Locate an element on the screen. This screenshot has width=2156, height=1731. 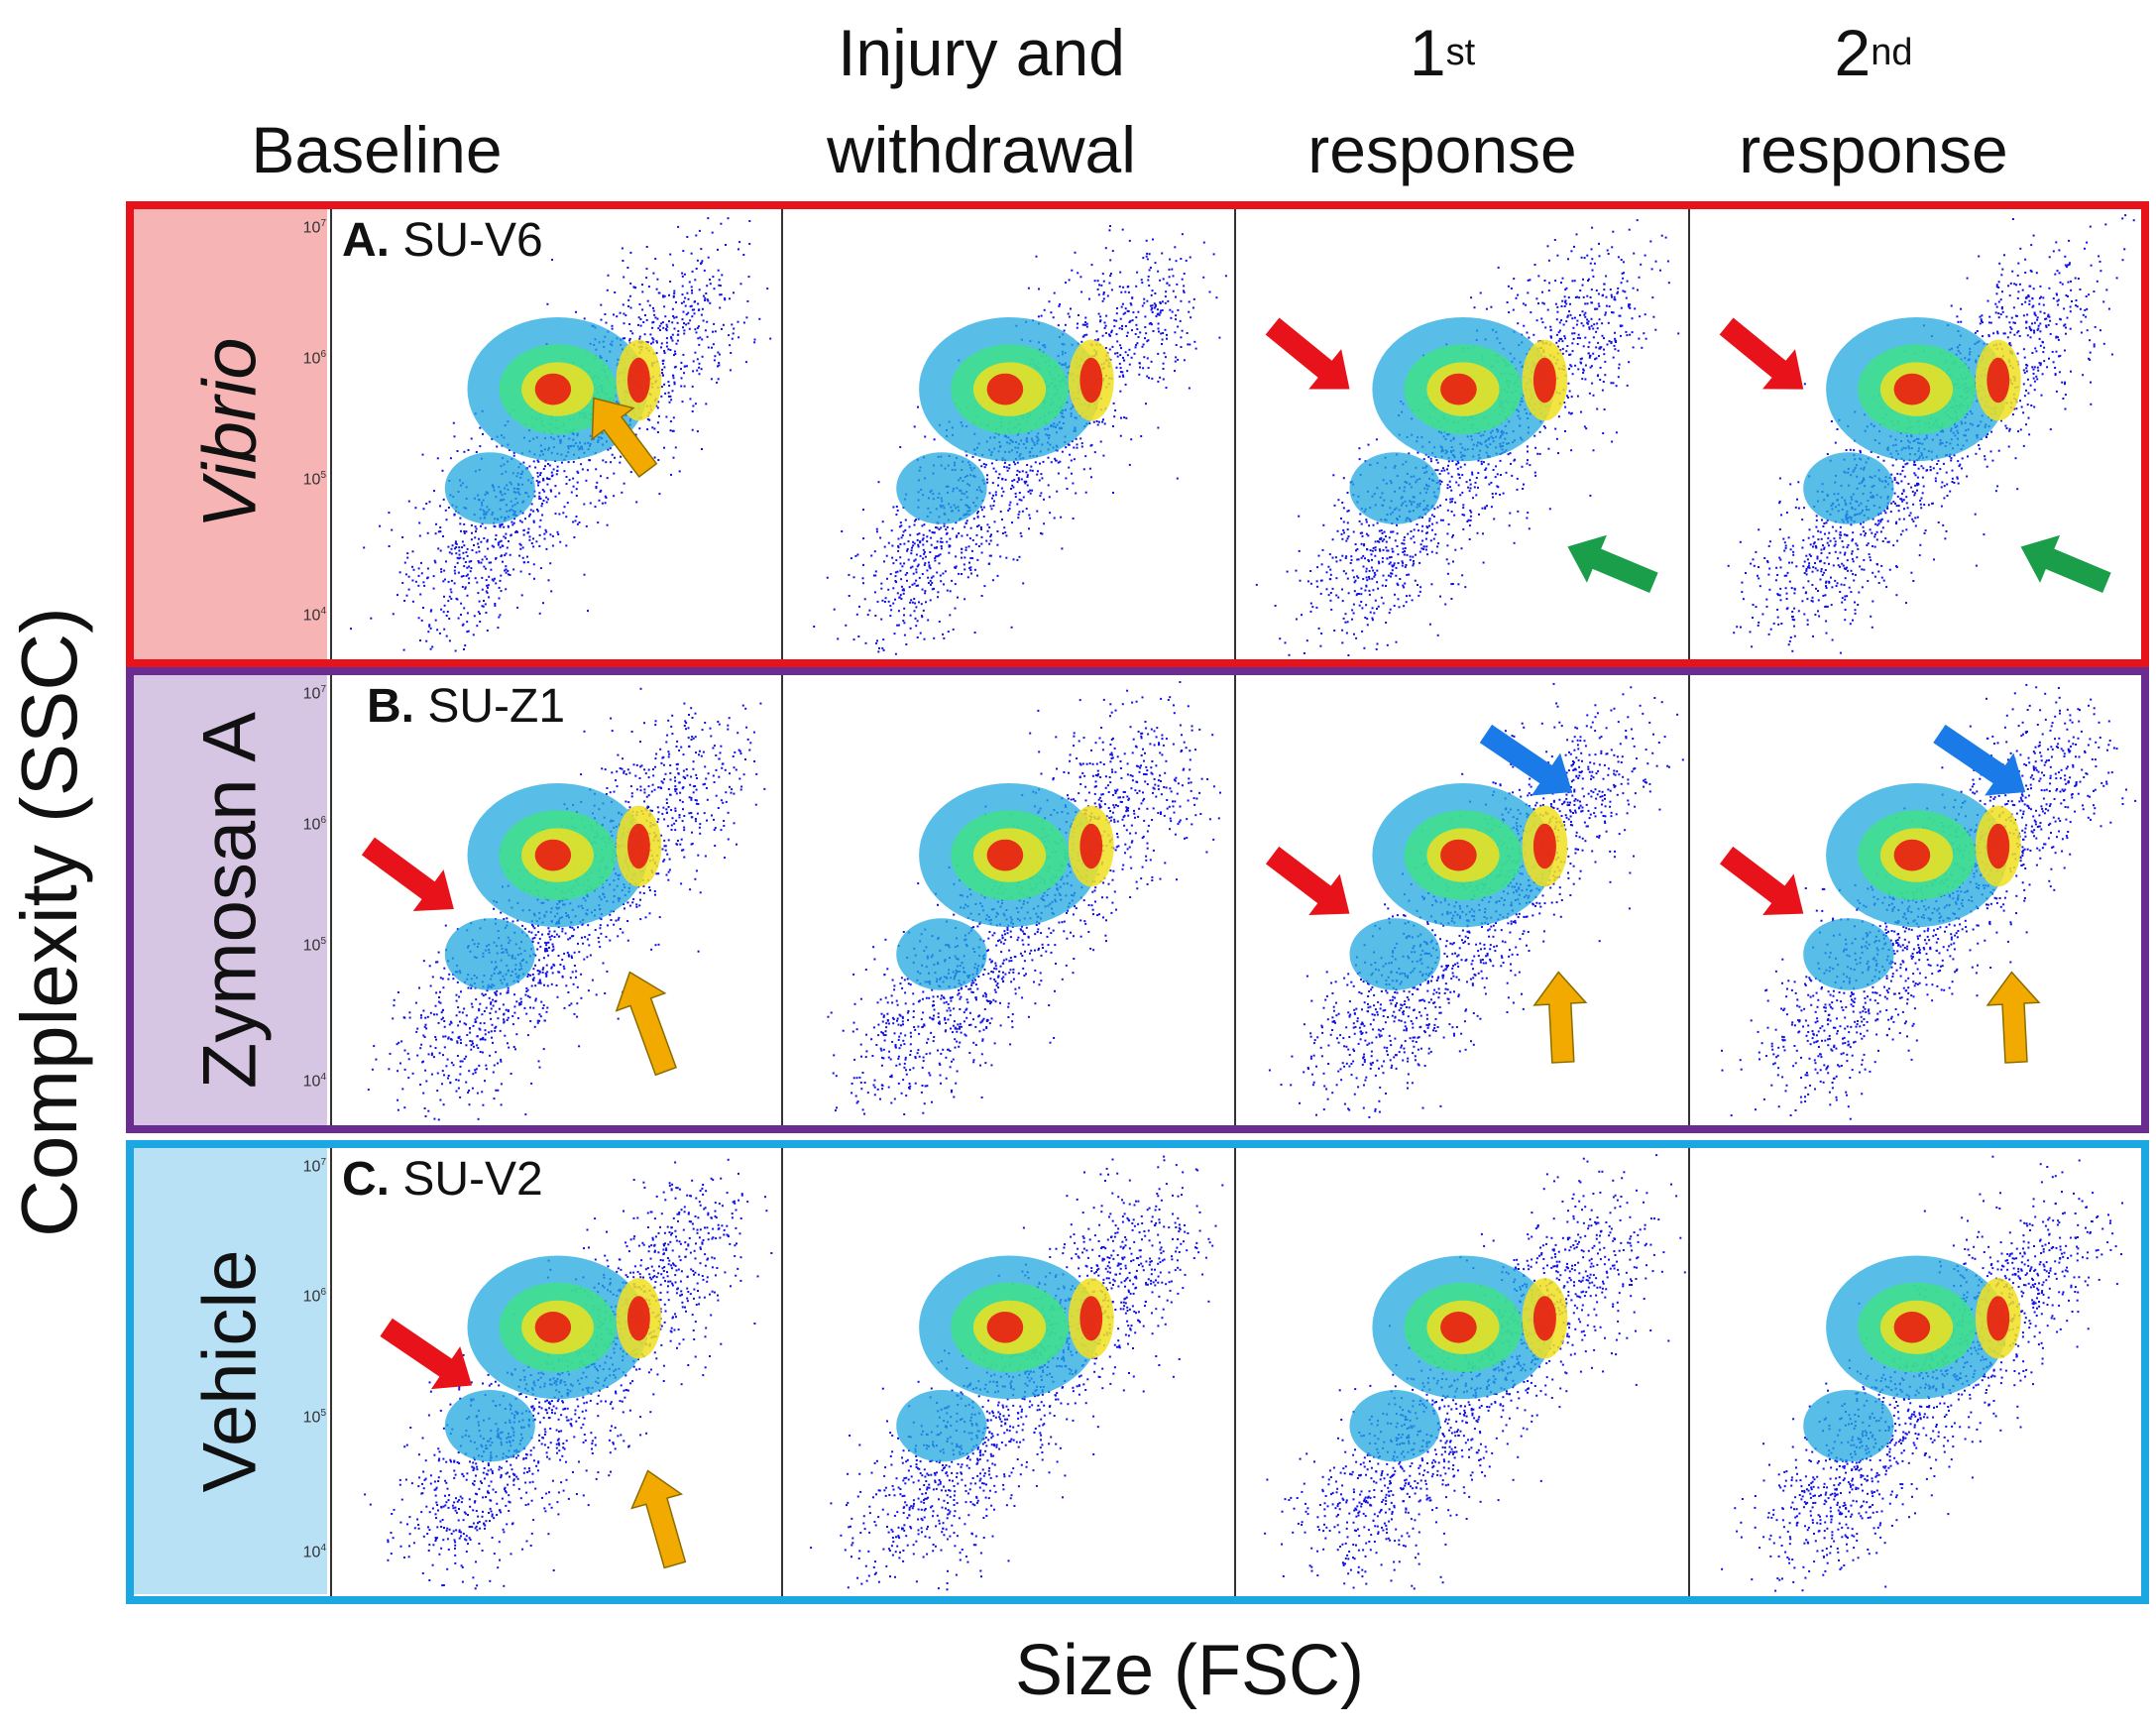
column-header-line2: Baseline is located at coordinates (377, 149).